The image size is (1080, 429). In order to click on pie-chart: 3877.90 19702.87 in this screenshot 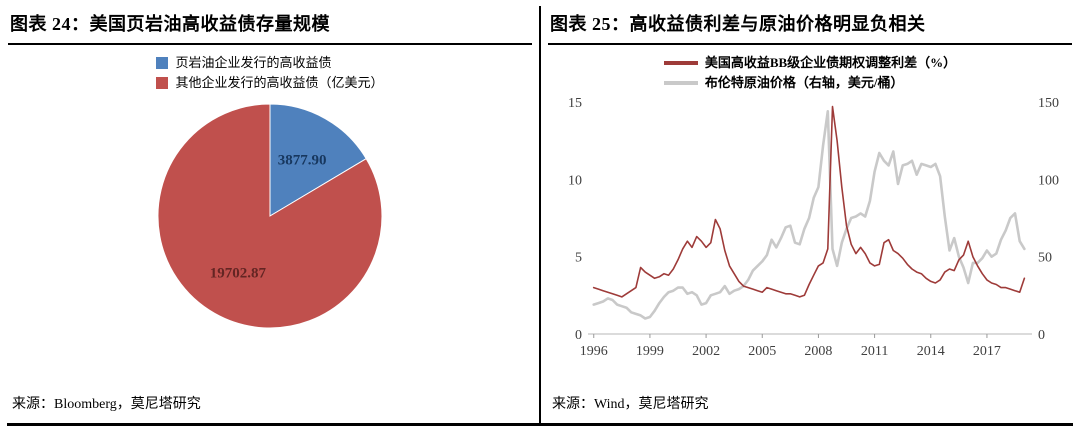, I will do `click(270, 216)`.